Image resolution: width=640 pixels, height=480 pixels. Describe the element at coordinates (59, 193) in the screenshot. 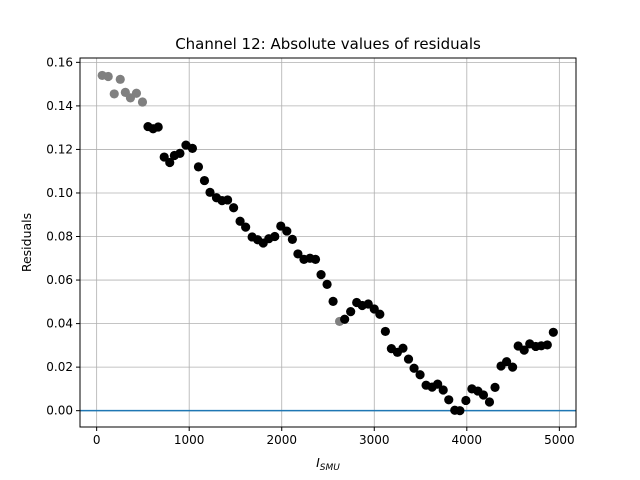

I see `y-tick-label: 0.10` at that location.